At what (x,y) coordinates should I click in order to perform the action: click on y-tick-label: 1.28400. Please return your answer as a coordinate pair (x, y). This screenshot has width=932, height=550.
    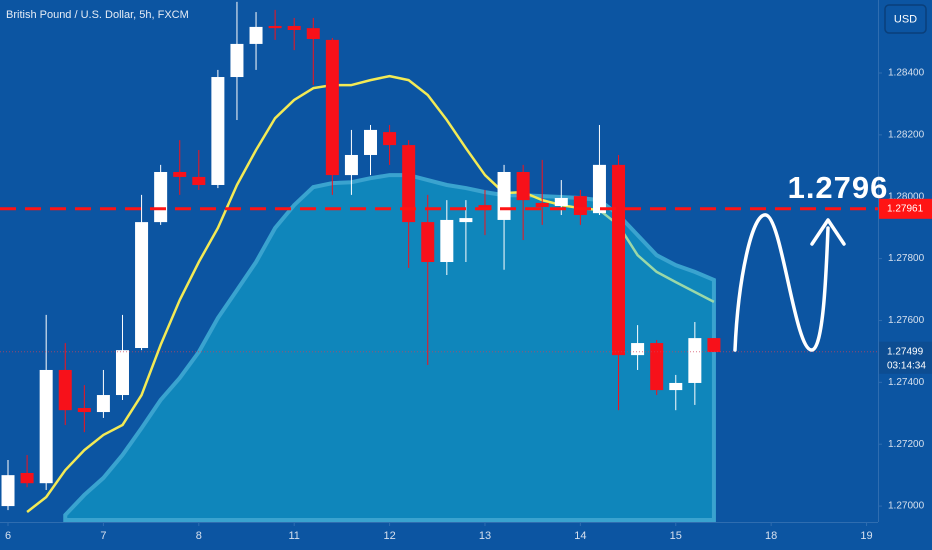
    Looking at the image, I should click on (906, 73).